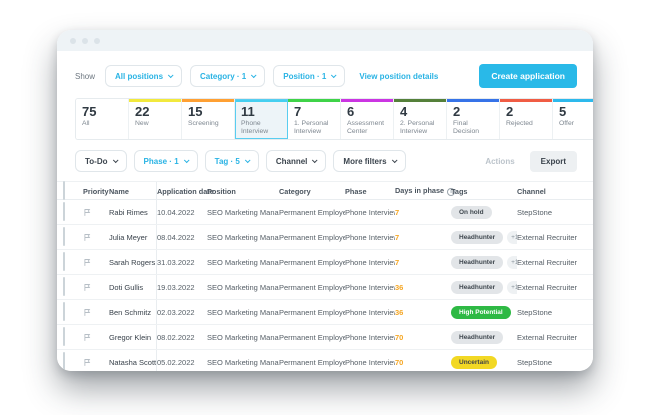 This screenshot has height=415, width=650. What do you see at coordinates (417, 127) in the screenshot?
I see `stage-label: 2. Personal Interview` at bounding box center [417, 127].